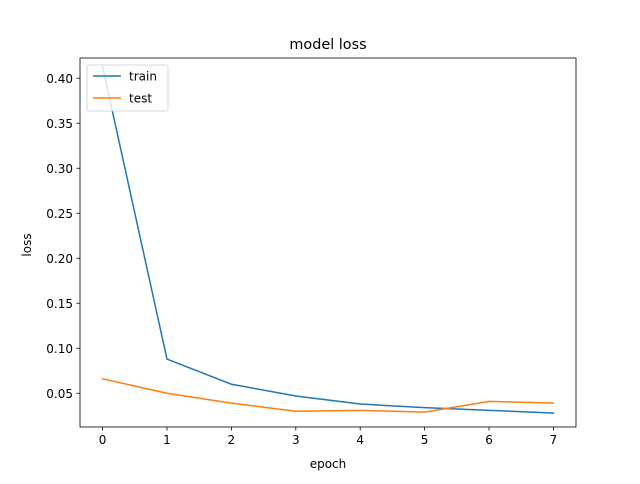 This screenshot has width=640, height=484. What do you see at coordinates (59, 259) in the screenshot?
I see `y-tick-label: 0.20` at bounding box center [59, 259].